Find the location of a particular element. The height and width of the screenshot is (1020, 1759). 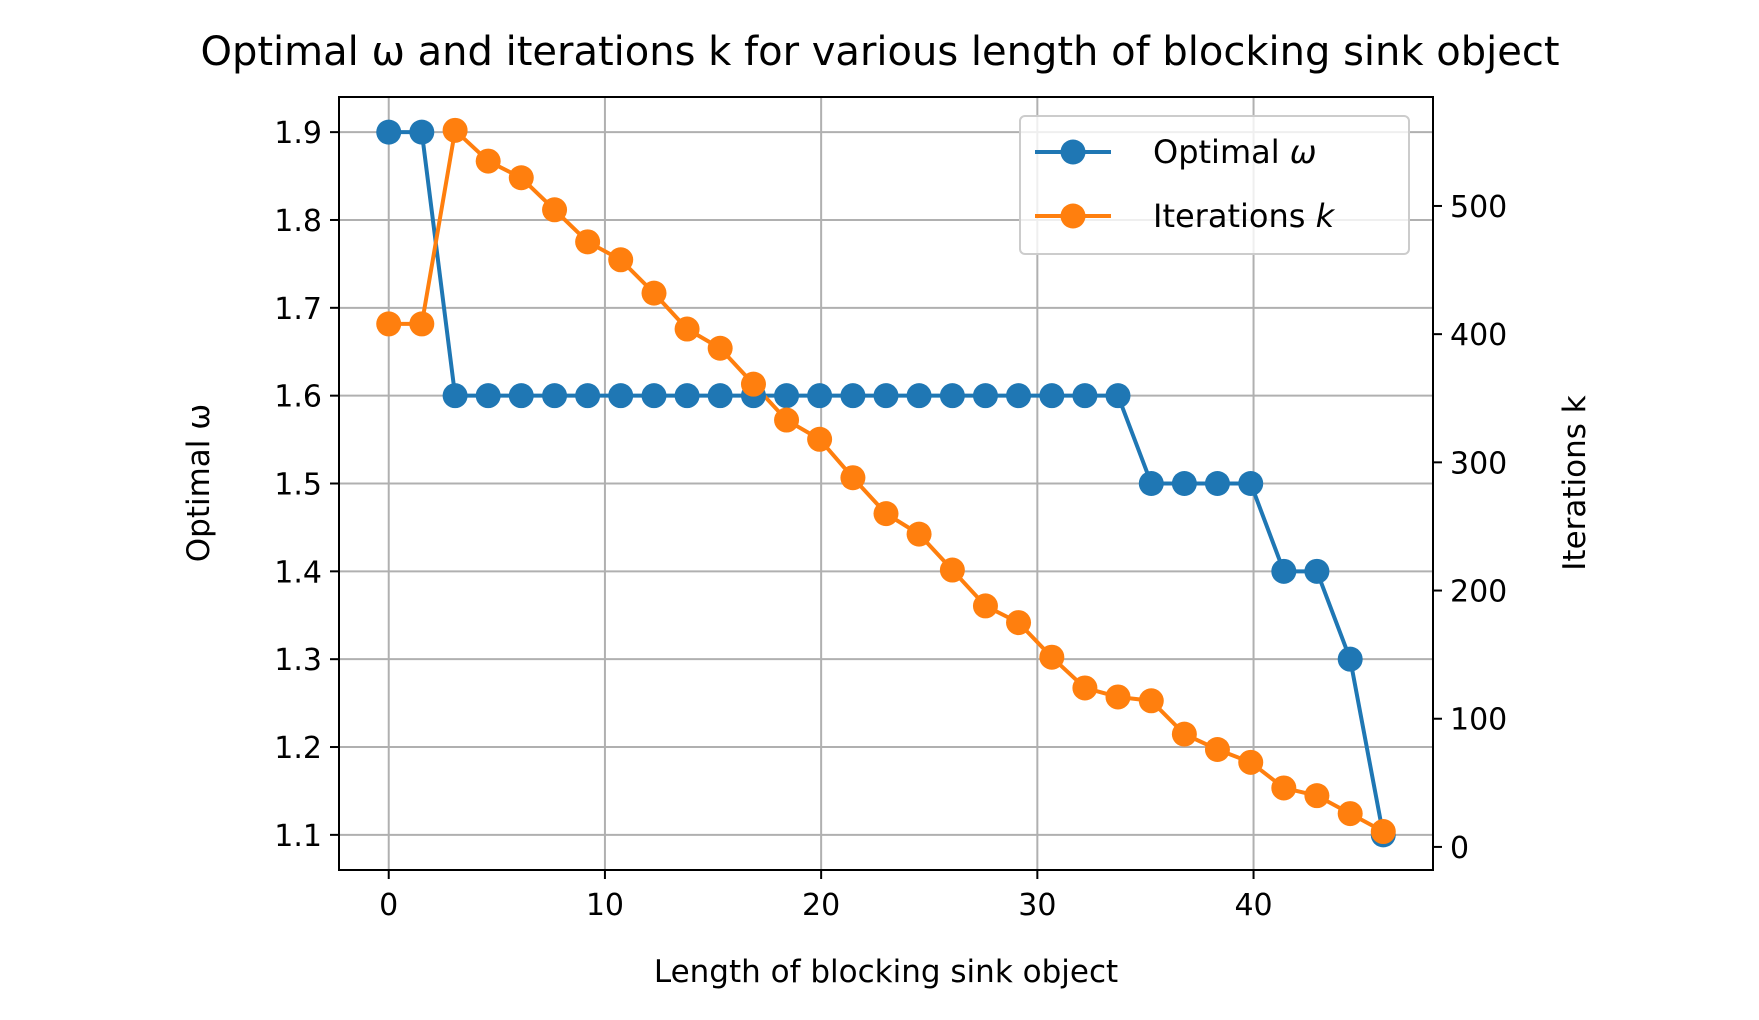

x-tick-label: 30 is located at coordinates (1037, 905).